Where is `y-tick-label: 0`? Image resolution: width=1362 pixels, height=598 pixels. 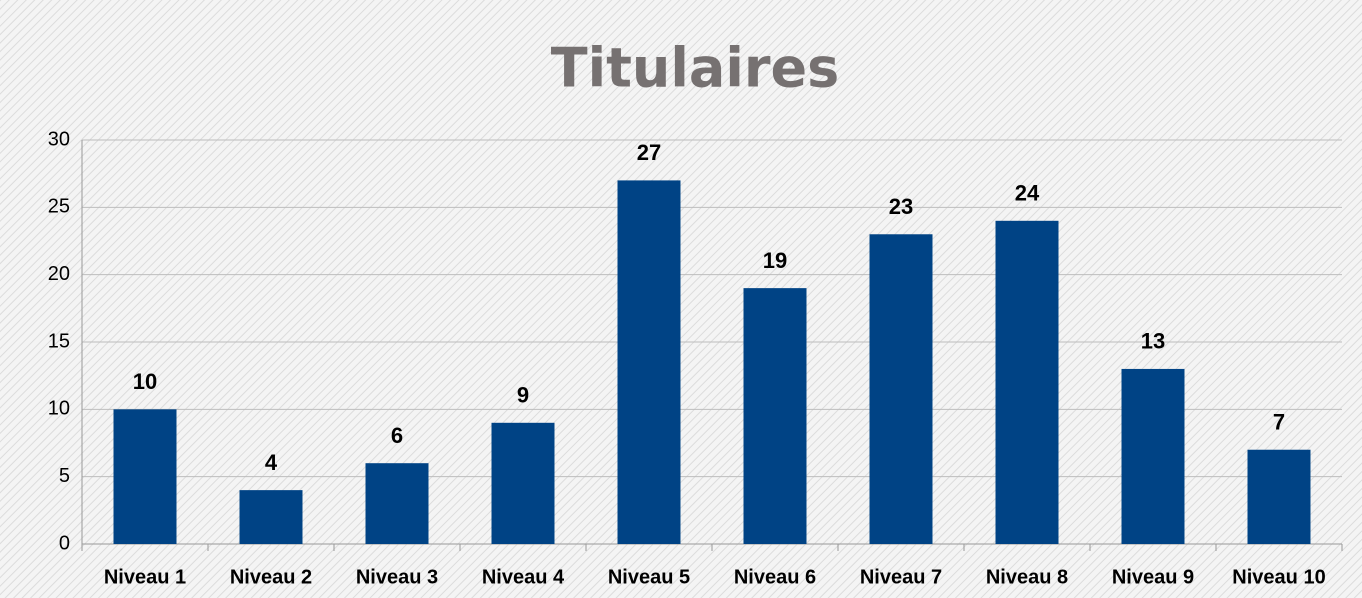
y-tick-label: 0 is located at coordinates (64, 543).